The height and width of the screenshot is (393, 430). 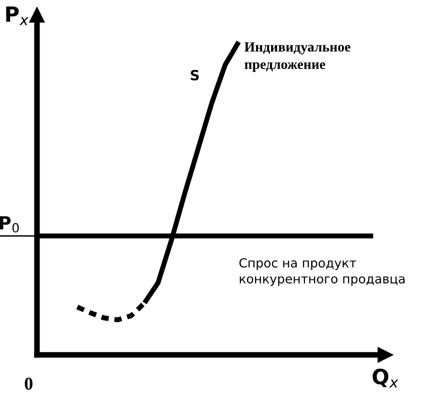 What do you see at coordinates (17, 16) in the screenshot?
I see `y-axis-title: P$_{x}$` at bounding box center [17, 16].